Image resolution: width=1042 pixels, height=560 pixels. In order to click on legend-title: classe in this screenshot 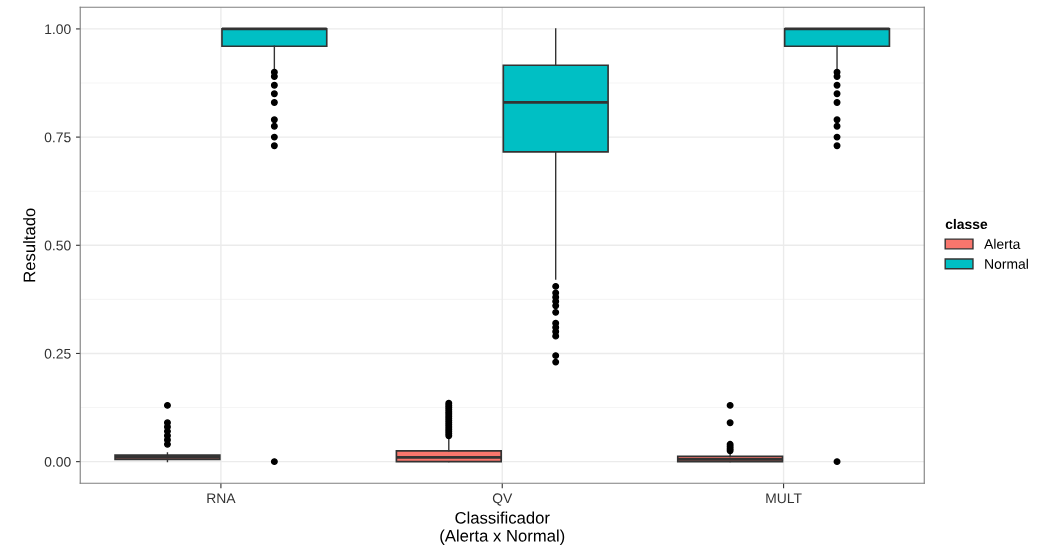, I will do `click(966, 224)`.